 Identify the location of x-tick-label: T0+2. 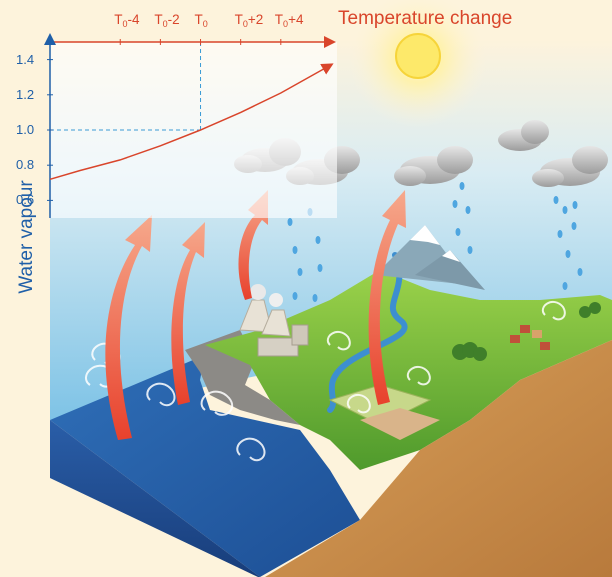
(249, 20).